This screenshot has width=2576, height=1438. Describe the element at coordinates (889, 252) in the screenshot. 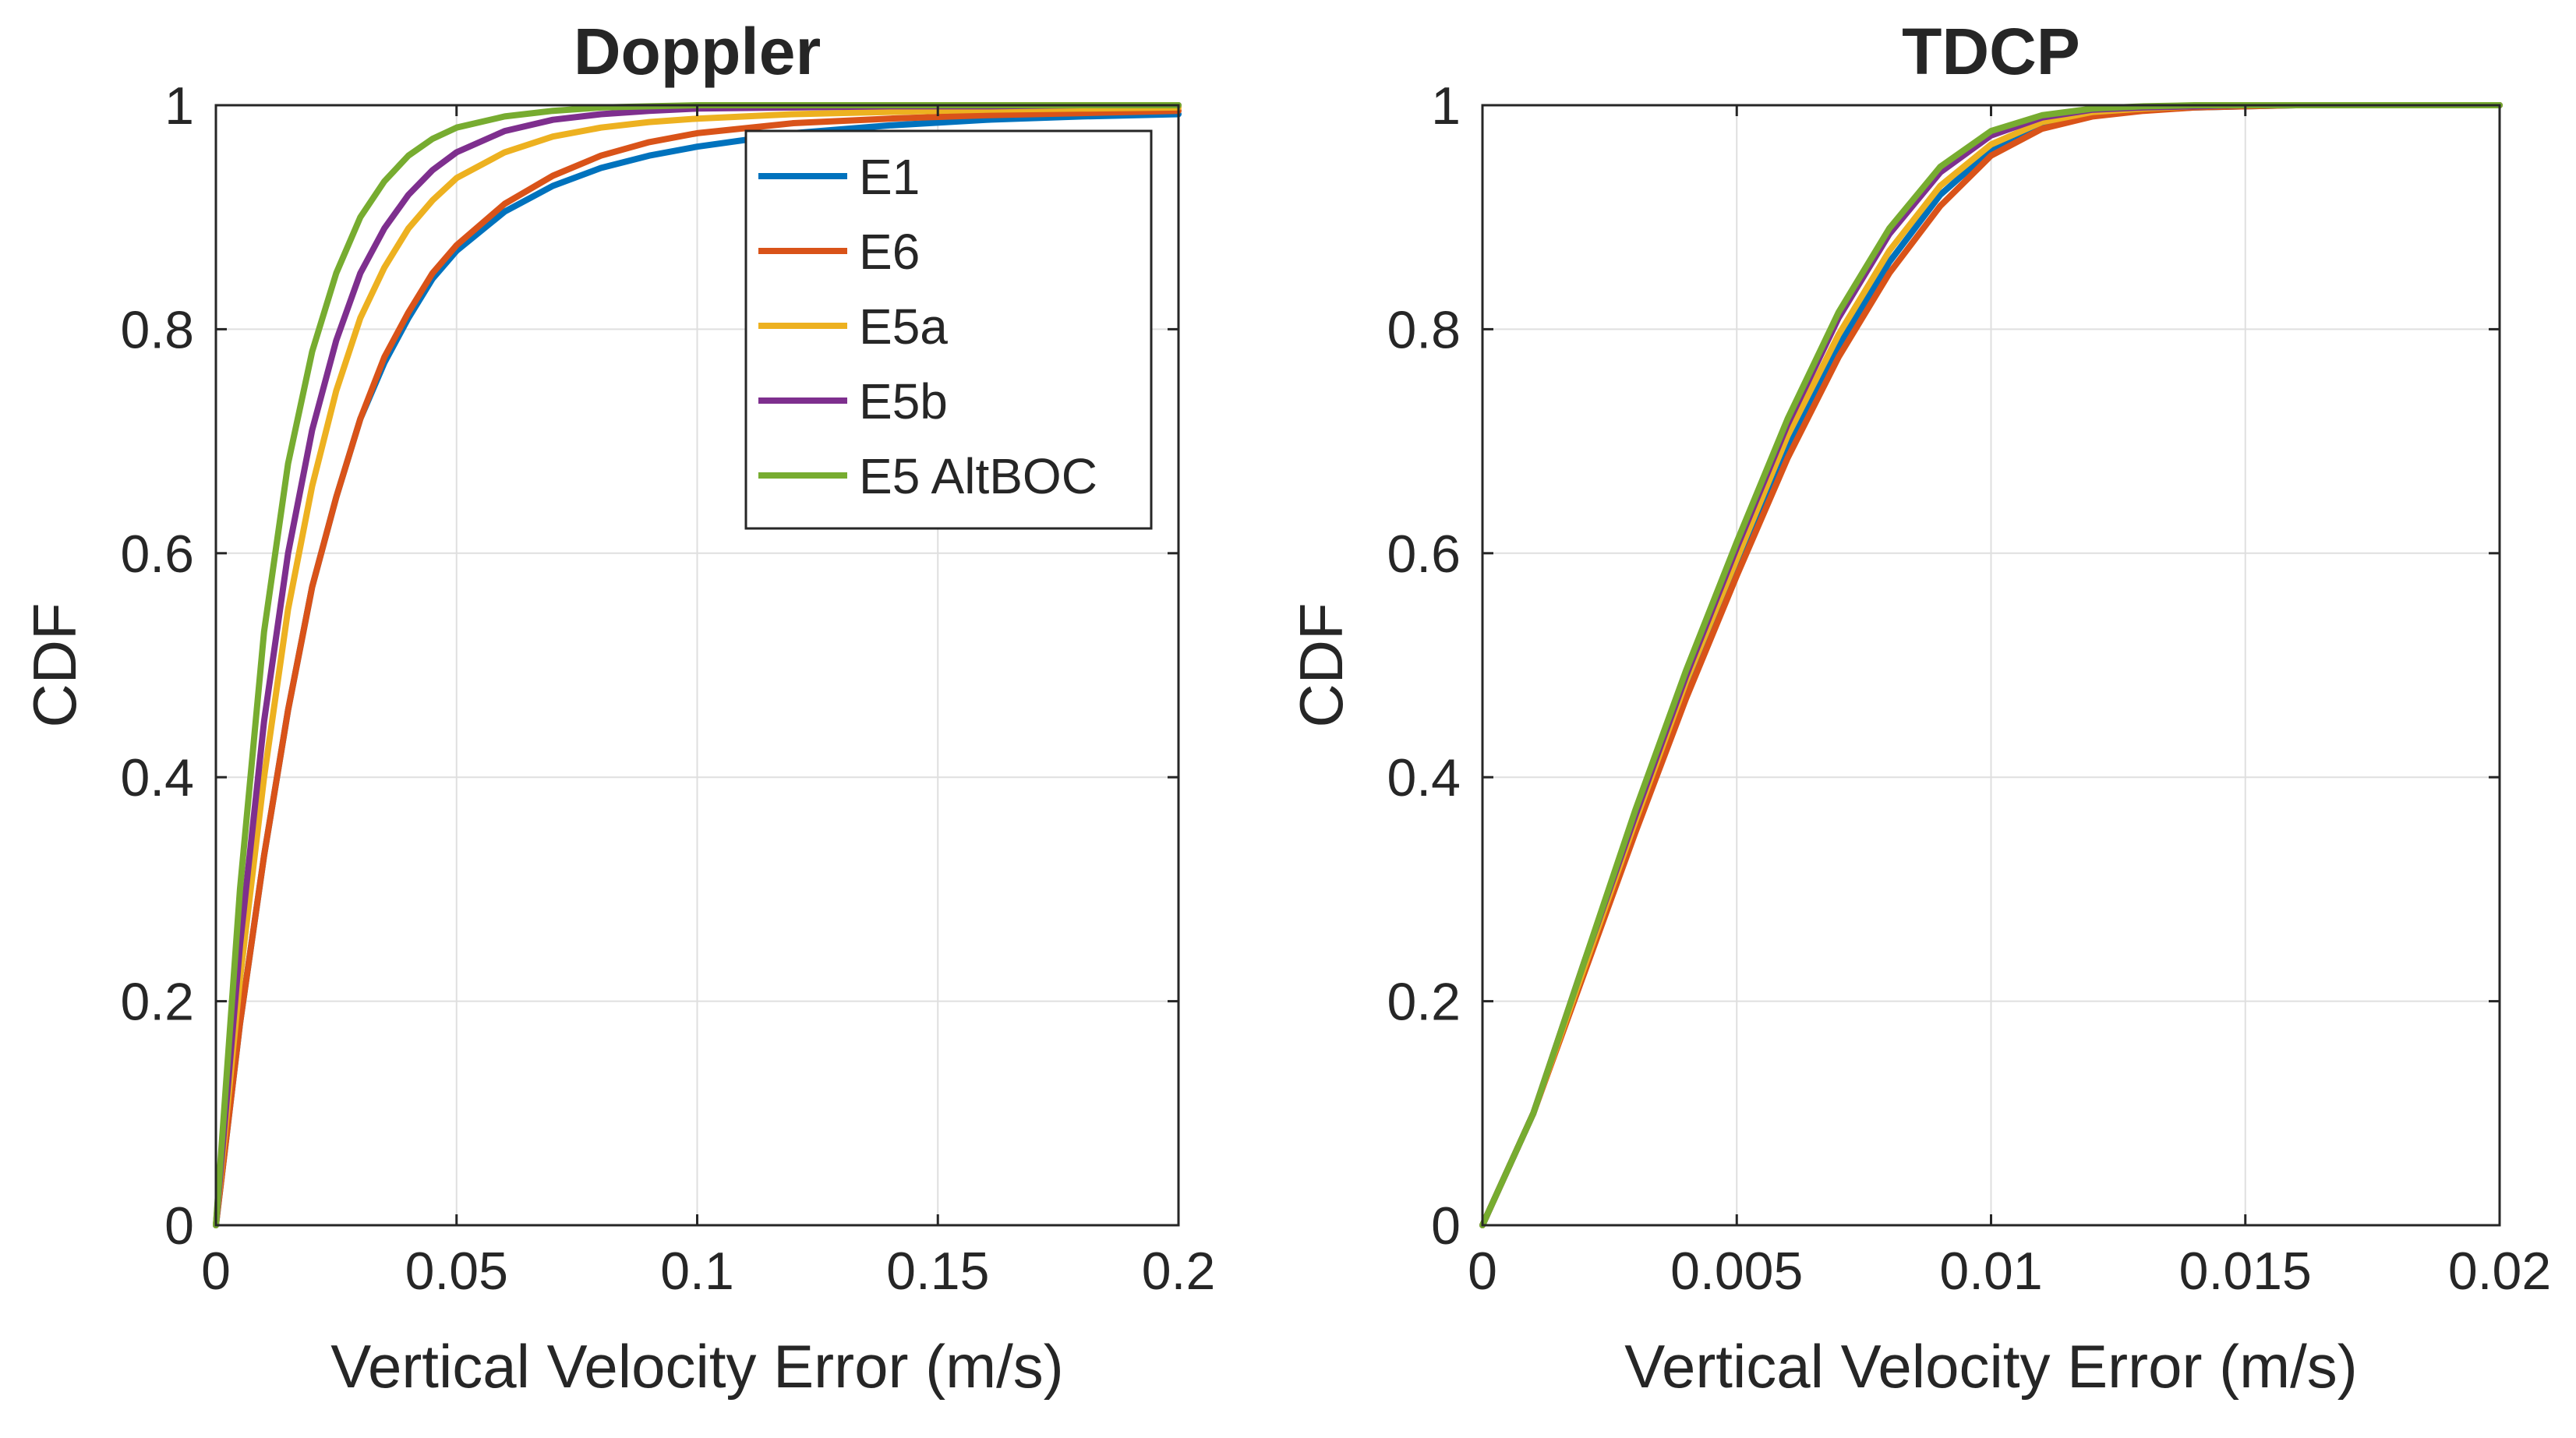

I see `legend-label-e6: E6` at that location.